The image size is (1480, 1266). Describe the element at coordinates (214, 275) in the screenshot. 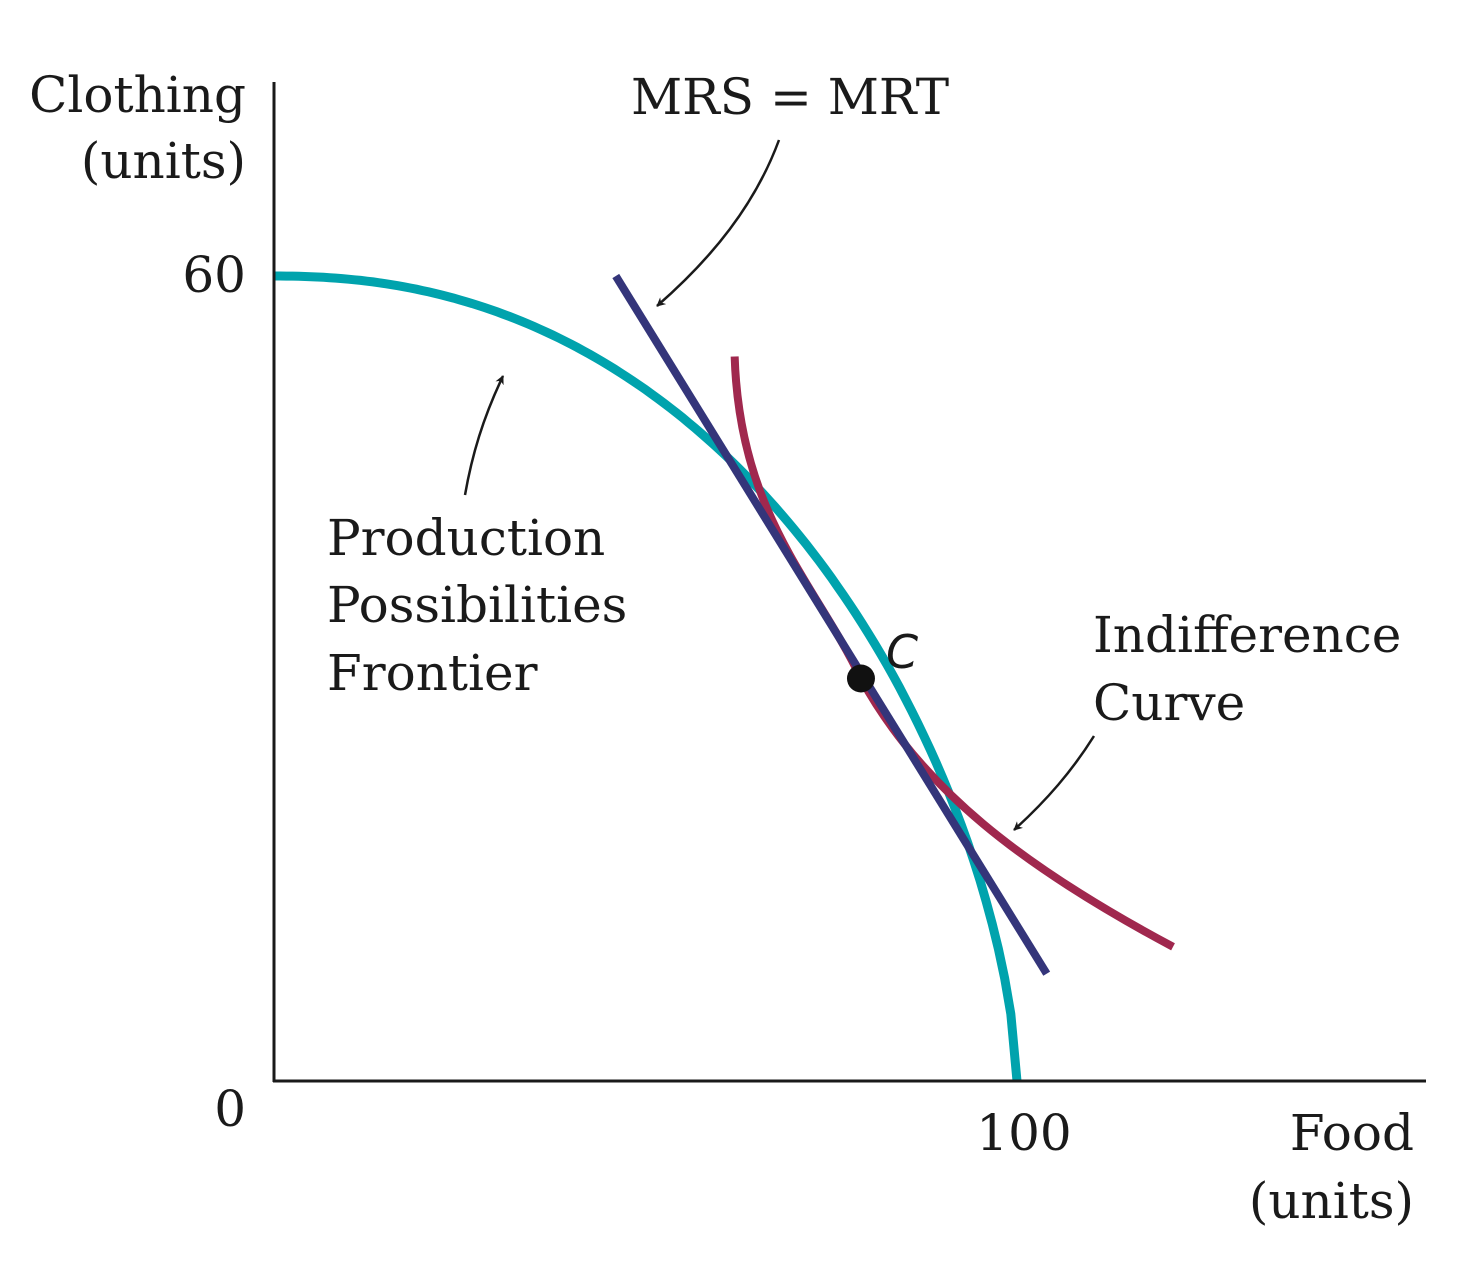

I see `y-tick-label: 60` at that location.